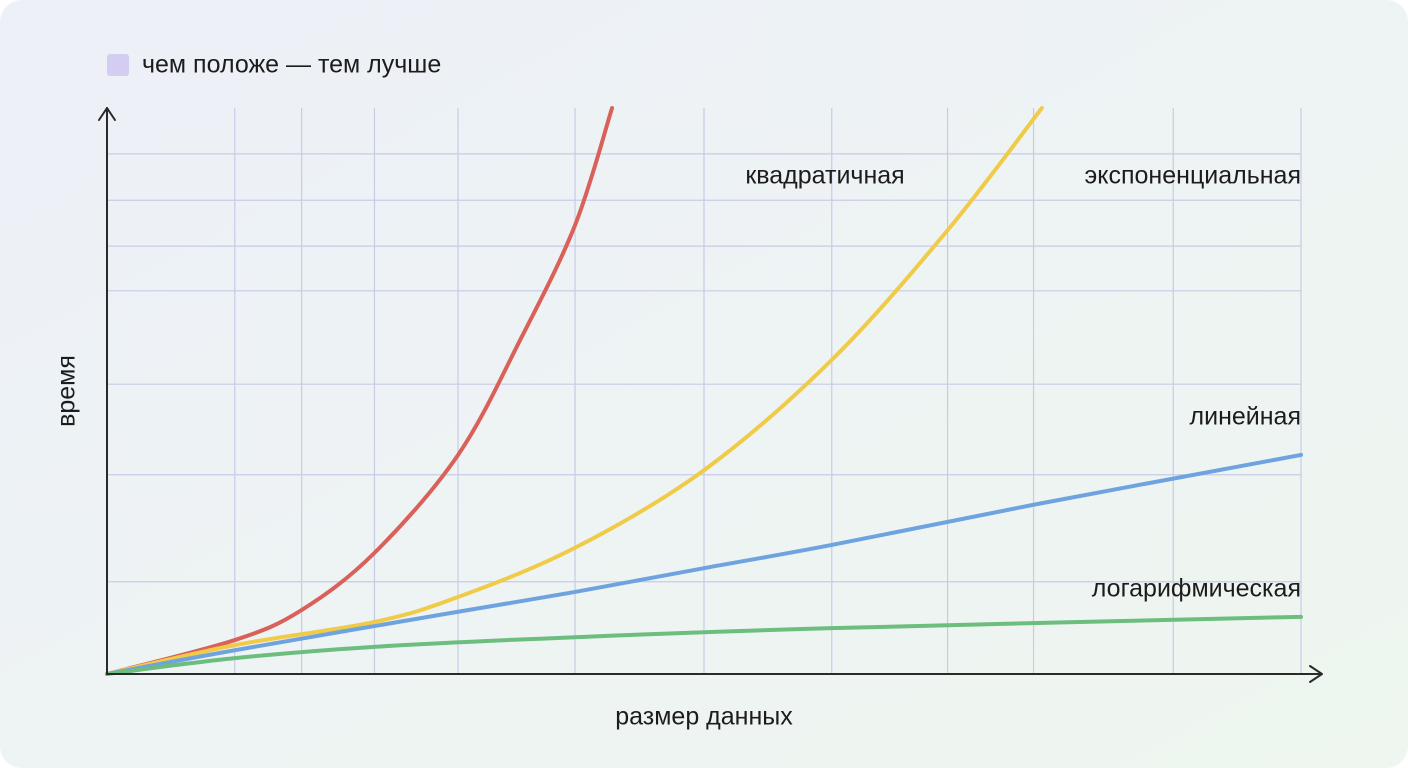  What do you see at coordinates (291, 65) in the screenshot?
I see `legend-text: чем положе — тем лучше` at bounding box center [291, 65].